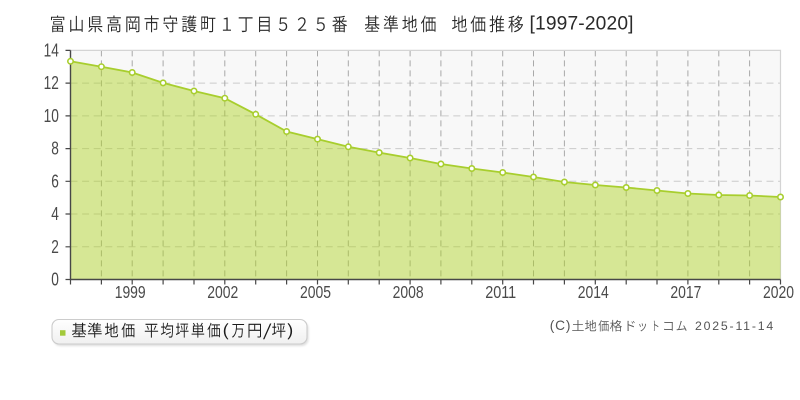 The height and width of the screenshot is (400, 800). What do you see at coordinates (685, 292) in the screenshot?
I see `svg-text: 2017` at bounding box center [685, 292].